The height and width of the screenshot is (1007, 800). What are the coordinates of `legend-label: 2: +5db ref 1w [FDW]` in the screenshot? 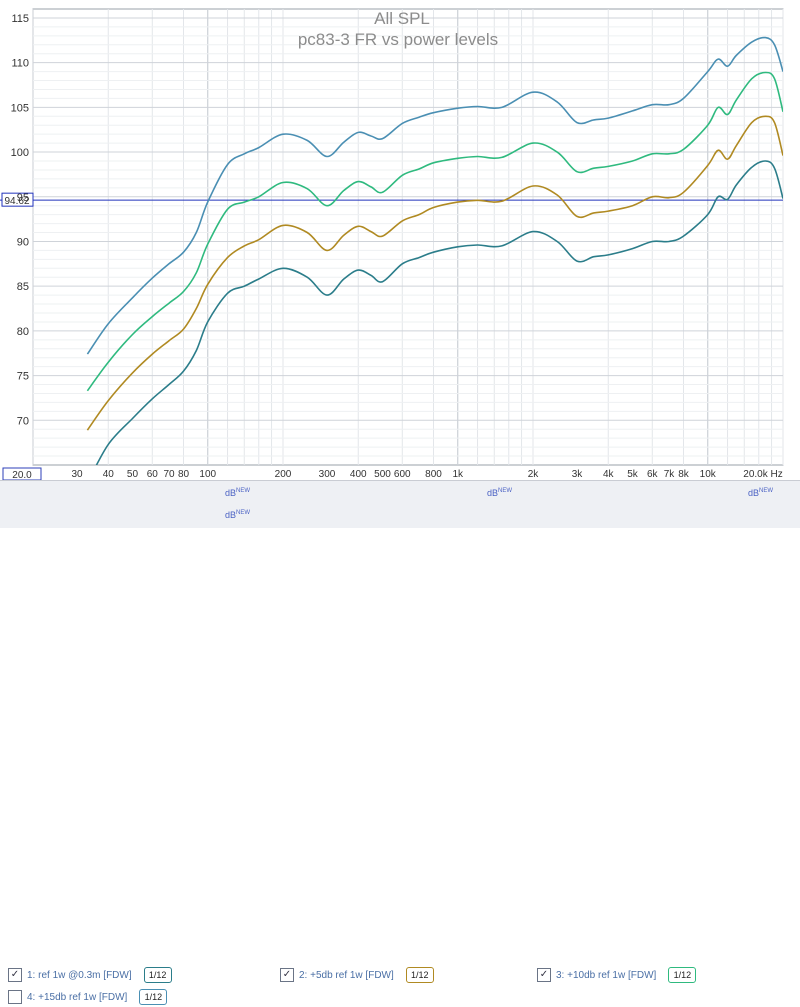 It's located at (346, 975).